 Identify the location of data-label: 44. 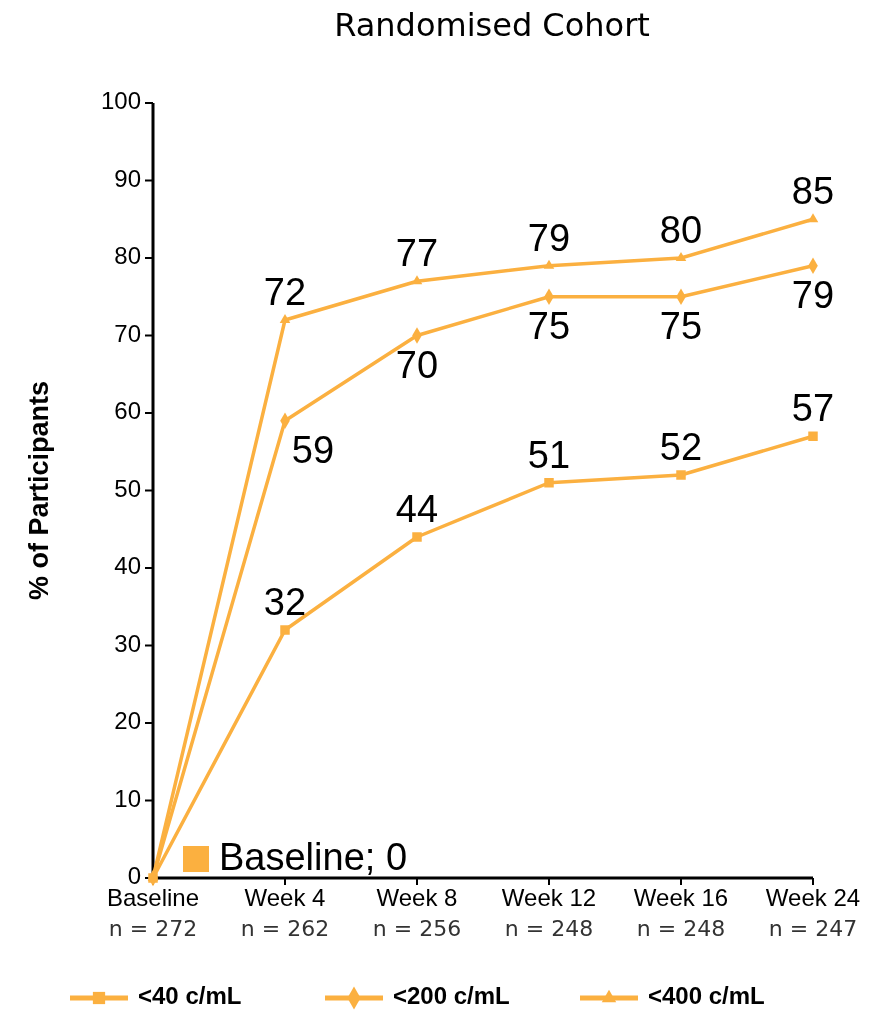
(417, 509).